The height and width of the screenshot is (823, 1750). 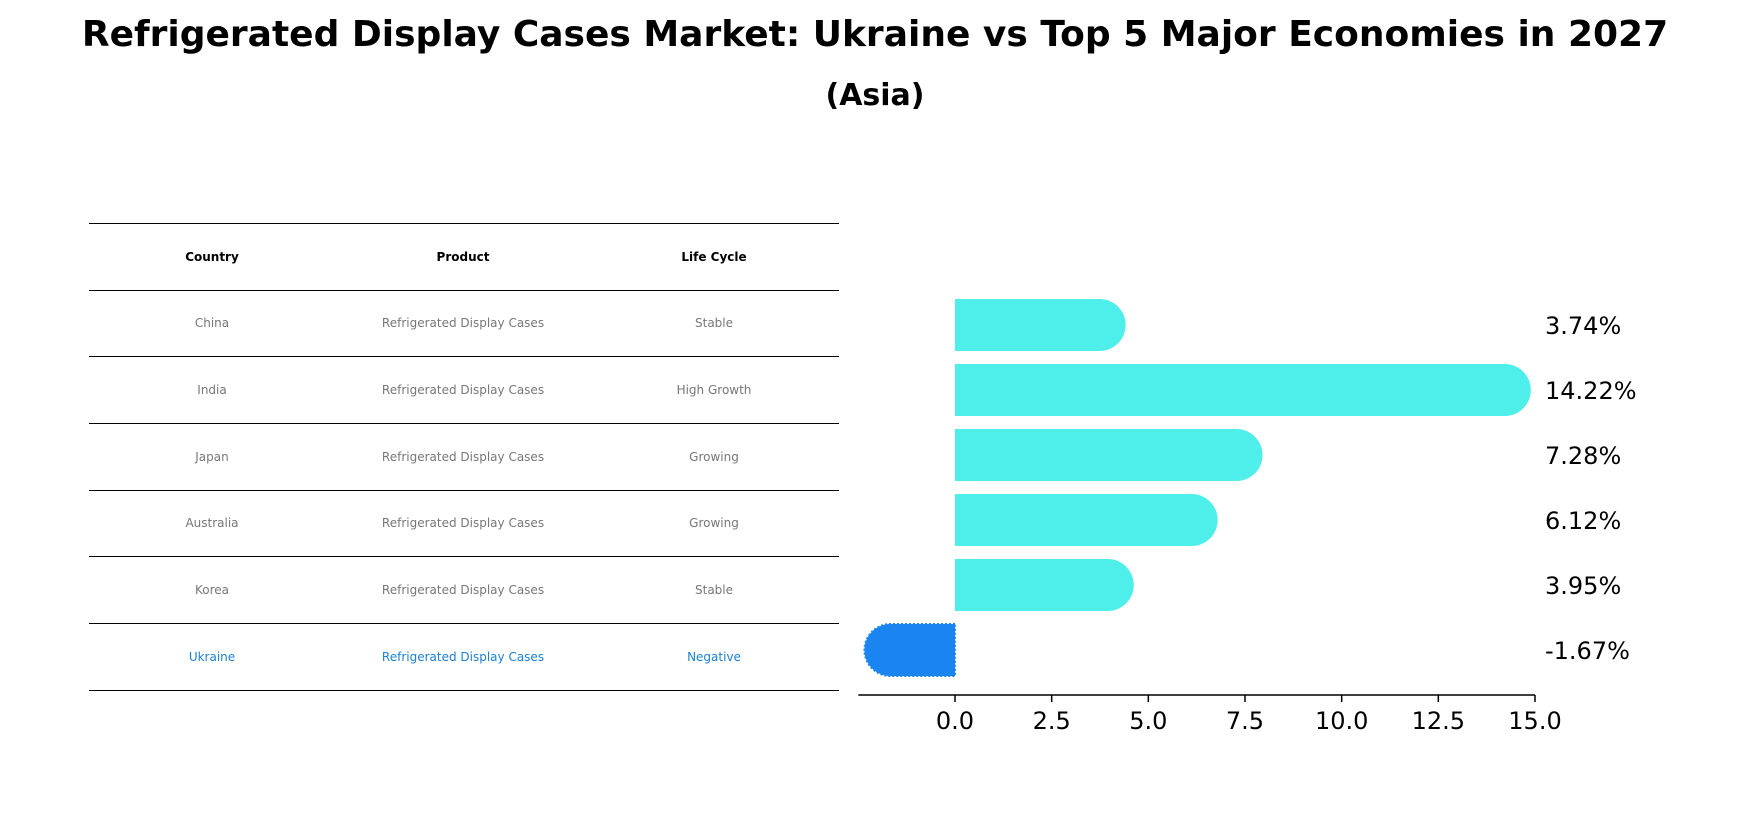 What do you see at coordinates (1591, 391) in the screenshot?
I see `data-label: 14.22%` at bounding box center [1591, 391].